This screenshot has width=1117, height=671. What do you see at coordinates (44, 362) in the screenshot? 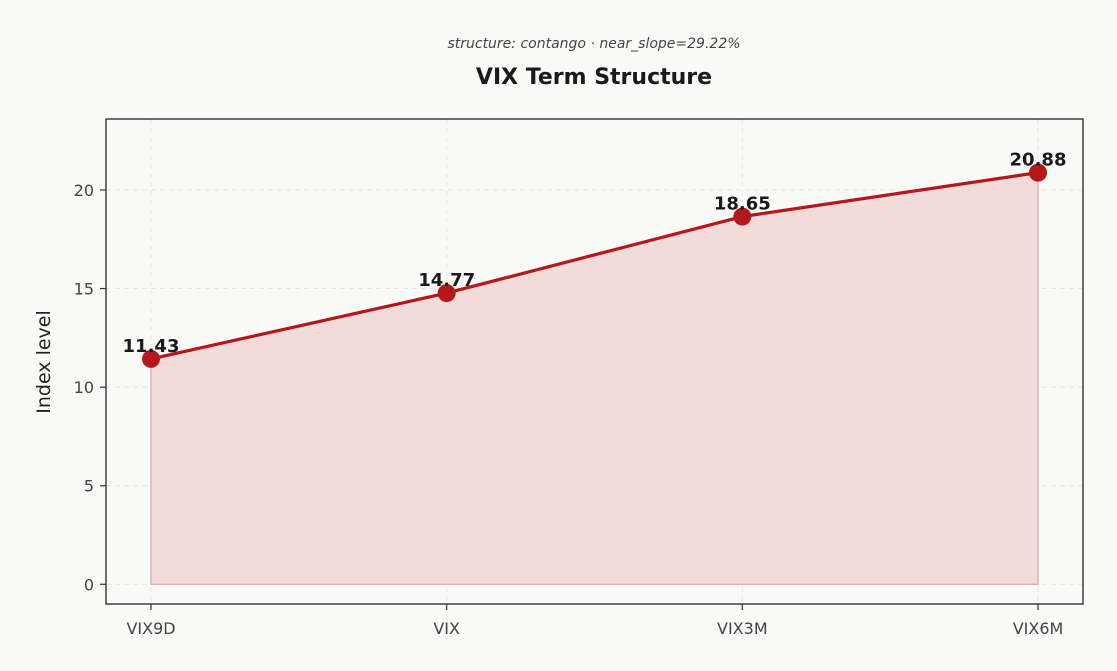
I see `y-axis-label: Index level` at bounding box center [44, 362].